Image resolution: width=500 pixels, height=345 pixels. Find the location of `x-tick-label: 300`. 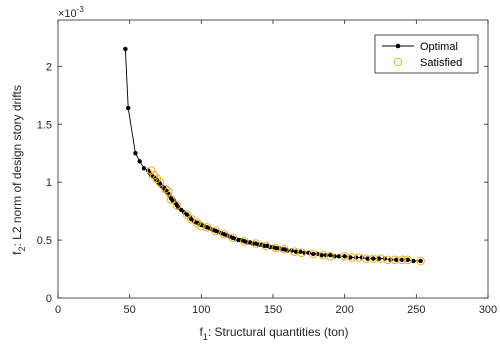

x-tick-label: 300 is located at coordinates (488, 310).